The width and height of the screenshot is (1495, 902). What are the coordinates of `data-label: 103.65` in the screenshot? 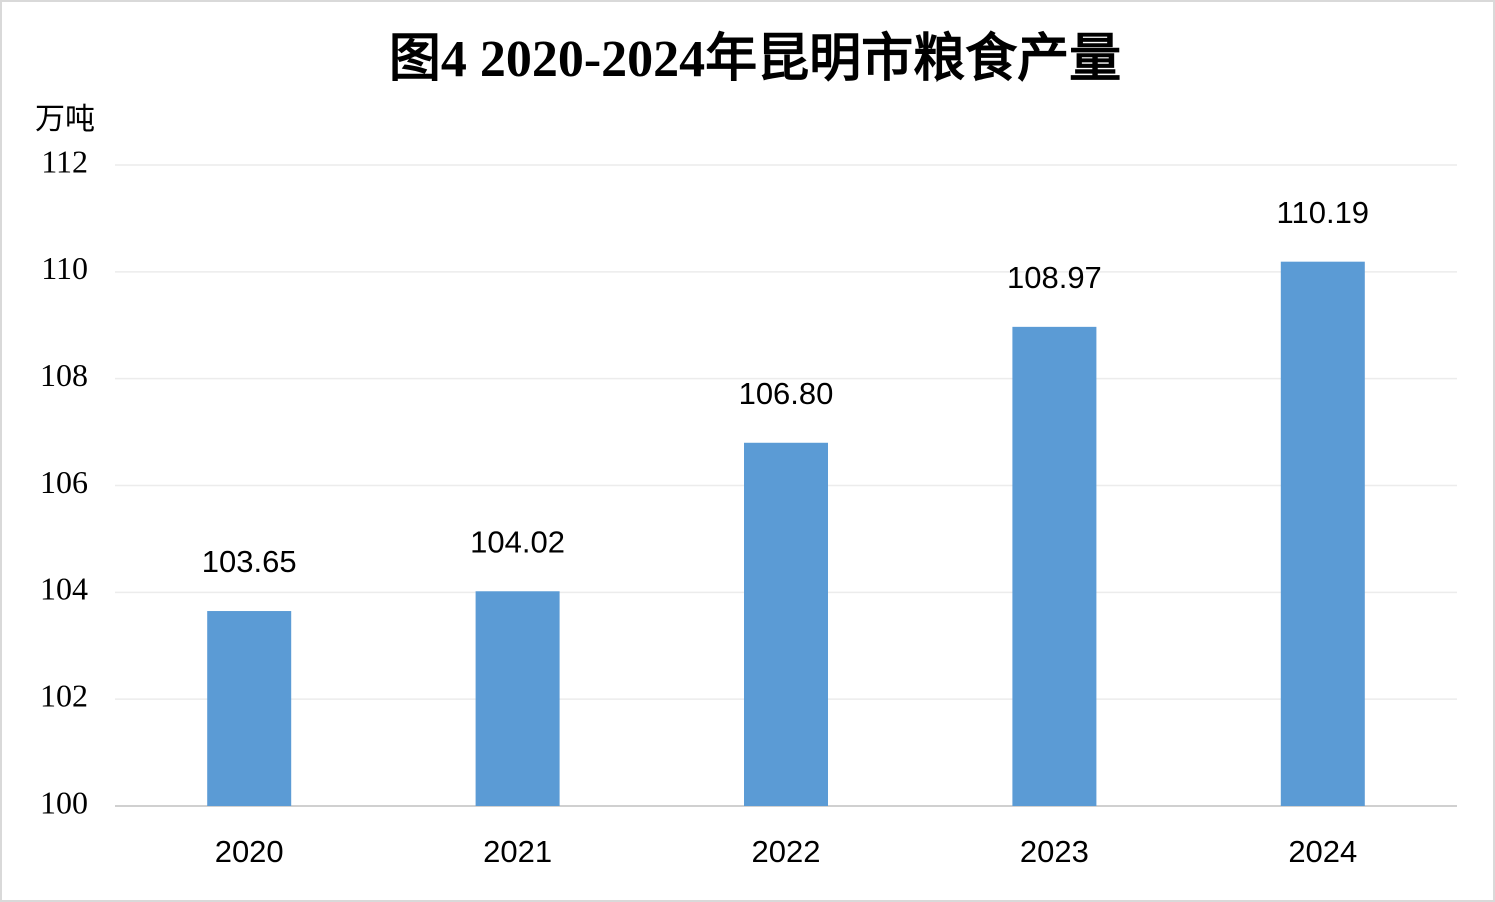 It's located at (249, 561).